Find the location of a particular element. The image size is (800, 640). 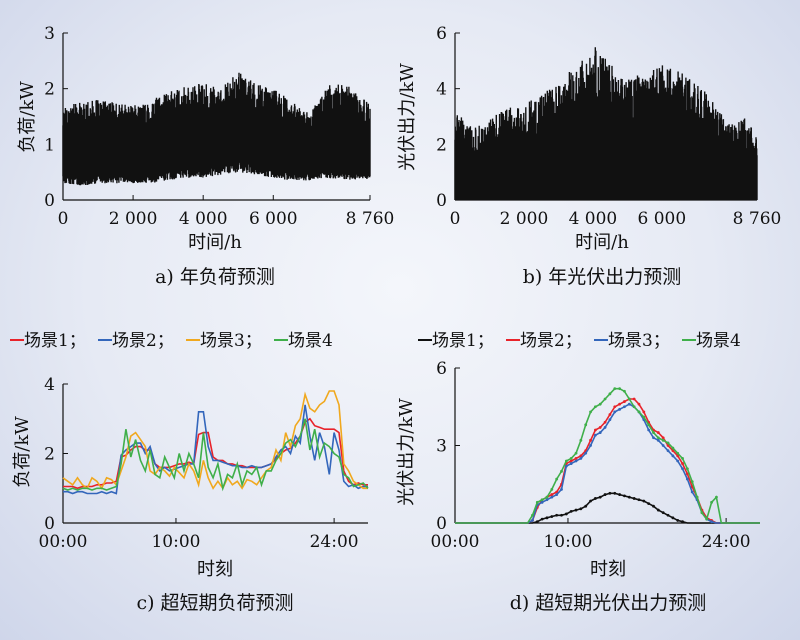

x-tick-label: 00:00 is located at coordinates (63, 542).